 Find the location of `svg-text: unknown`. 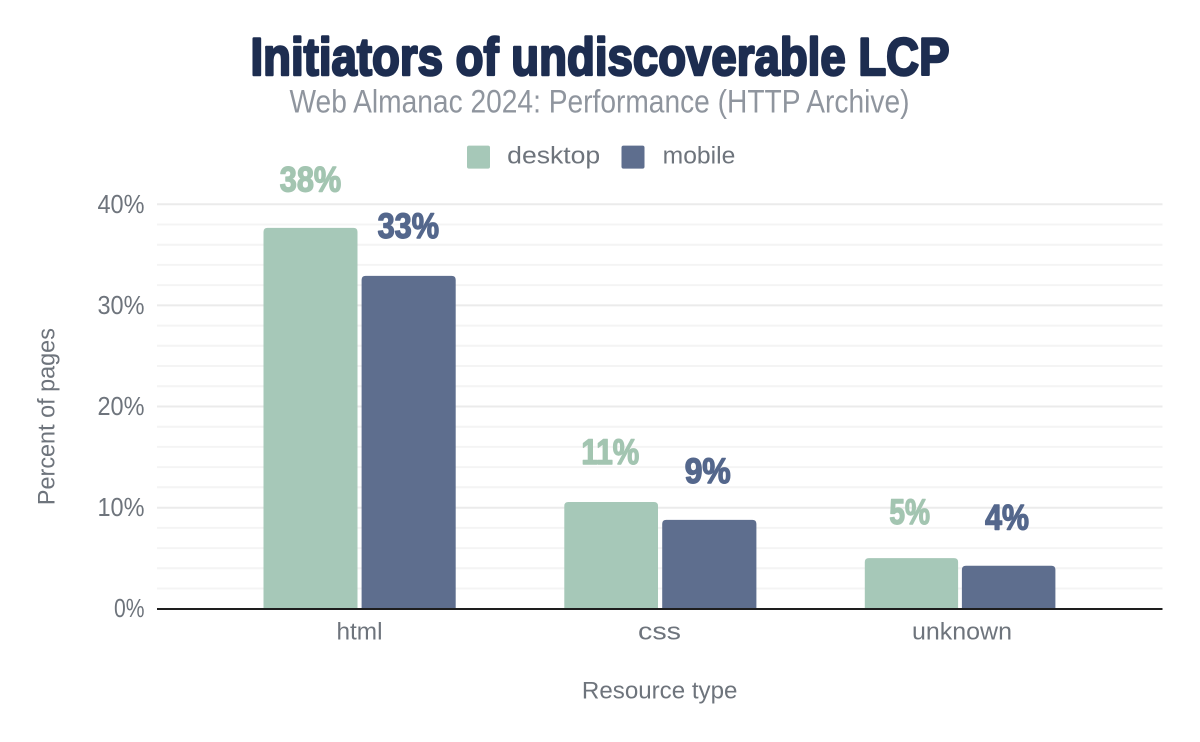

svg-text: unknown is located at coordinates (962, 632).